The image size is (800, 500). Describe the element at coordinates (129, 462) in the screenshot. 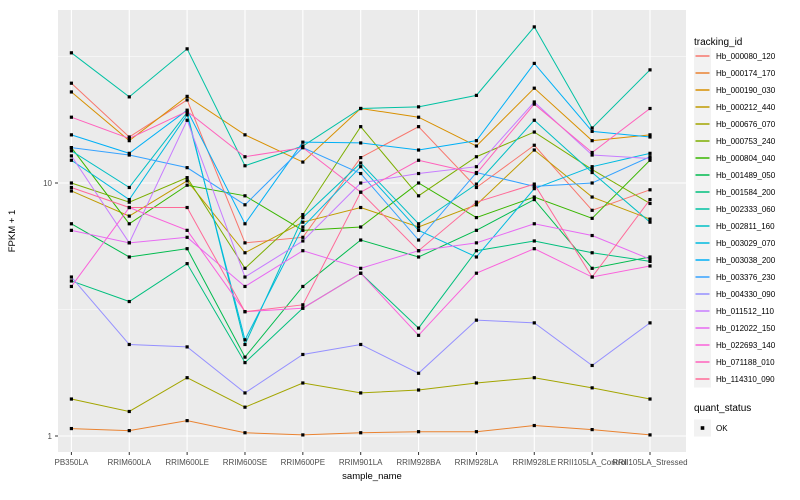

I see `x-tick-label: RRIM600LA` at that location.